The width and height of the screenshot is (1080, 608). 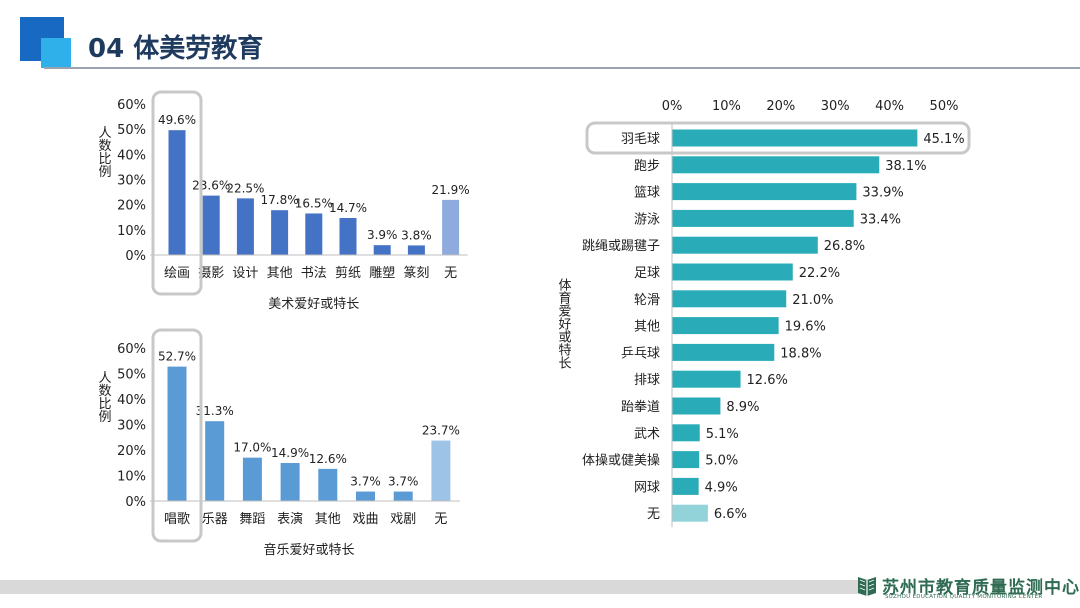 What do you see at coordinates (729, 299) in the screenshot?
I see `bar-轮滑` at bounding box center [729, 299].